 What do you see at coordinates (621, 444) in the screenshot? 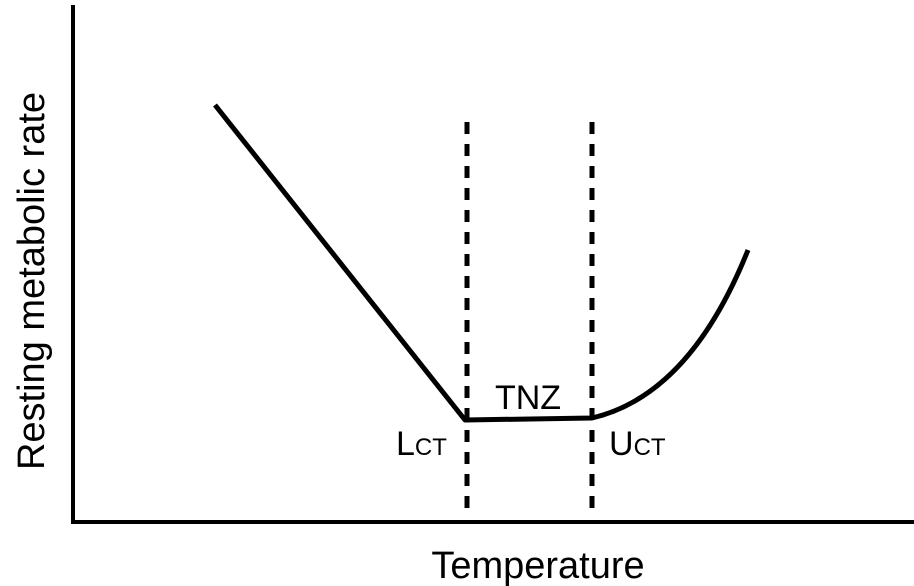
I see `upper-main: U` at bounding box center [621, 444].